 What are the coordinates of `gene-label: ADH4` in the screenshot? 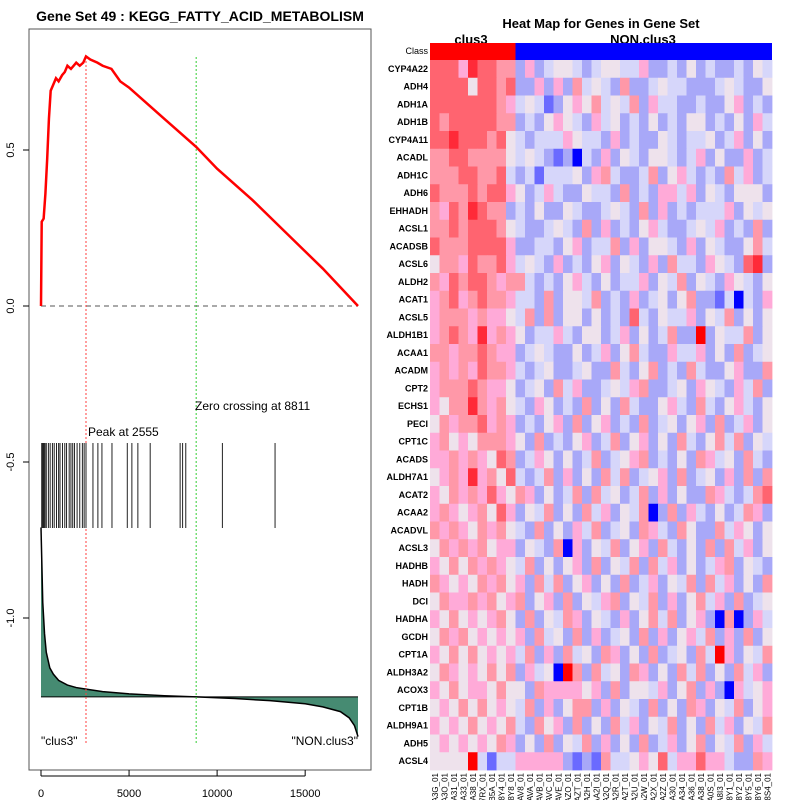 It's located at (415, 87).